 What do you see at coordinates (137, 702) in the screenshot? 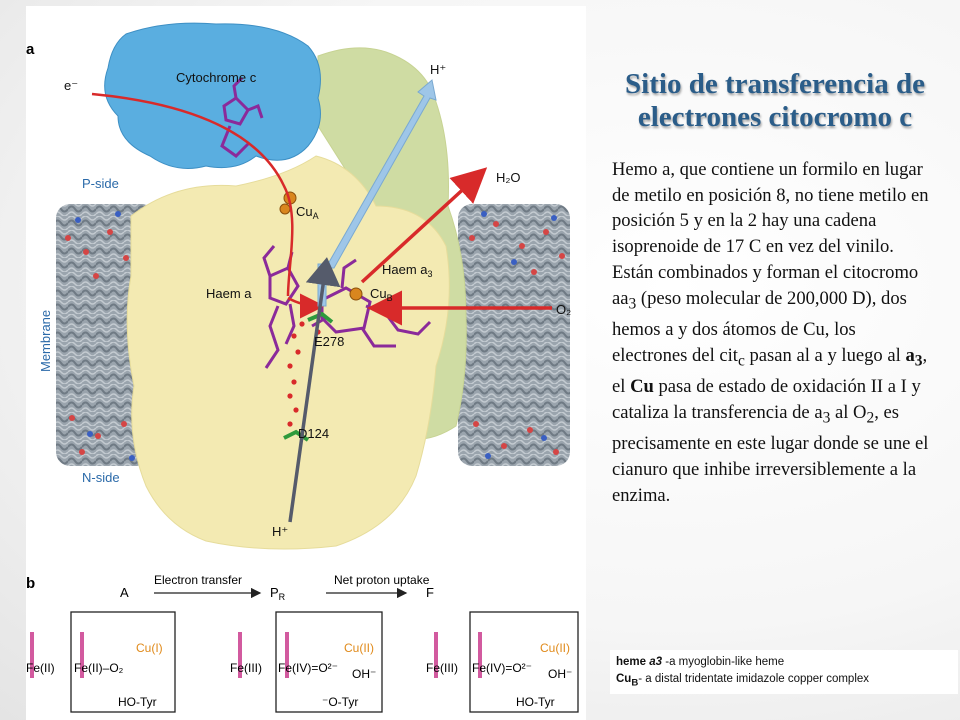
I see `state-a-tyr: HO-Tyr` at bounding box center [137, 702].